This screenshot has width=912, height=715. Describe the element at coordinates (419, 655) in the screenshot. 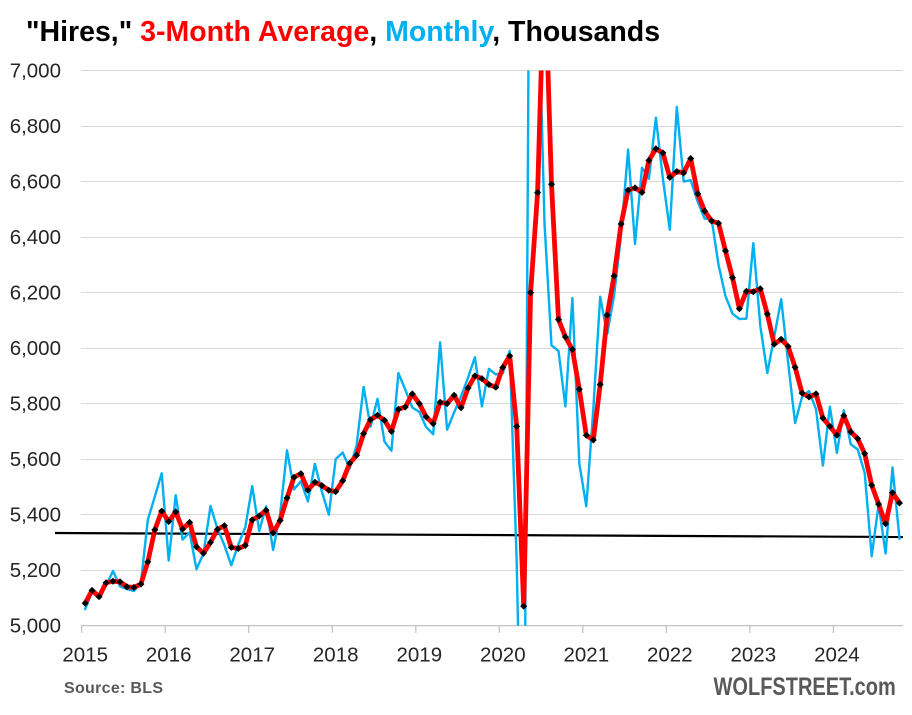

I see `svg-text: 2019` at that location.